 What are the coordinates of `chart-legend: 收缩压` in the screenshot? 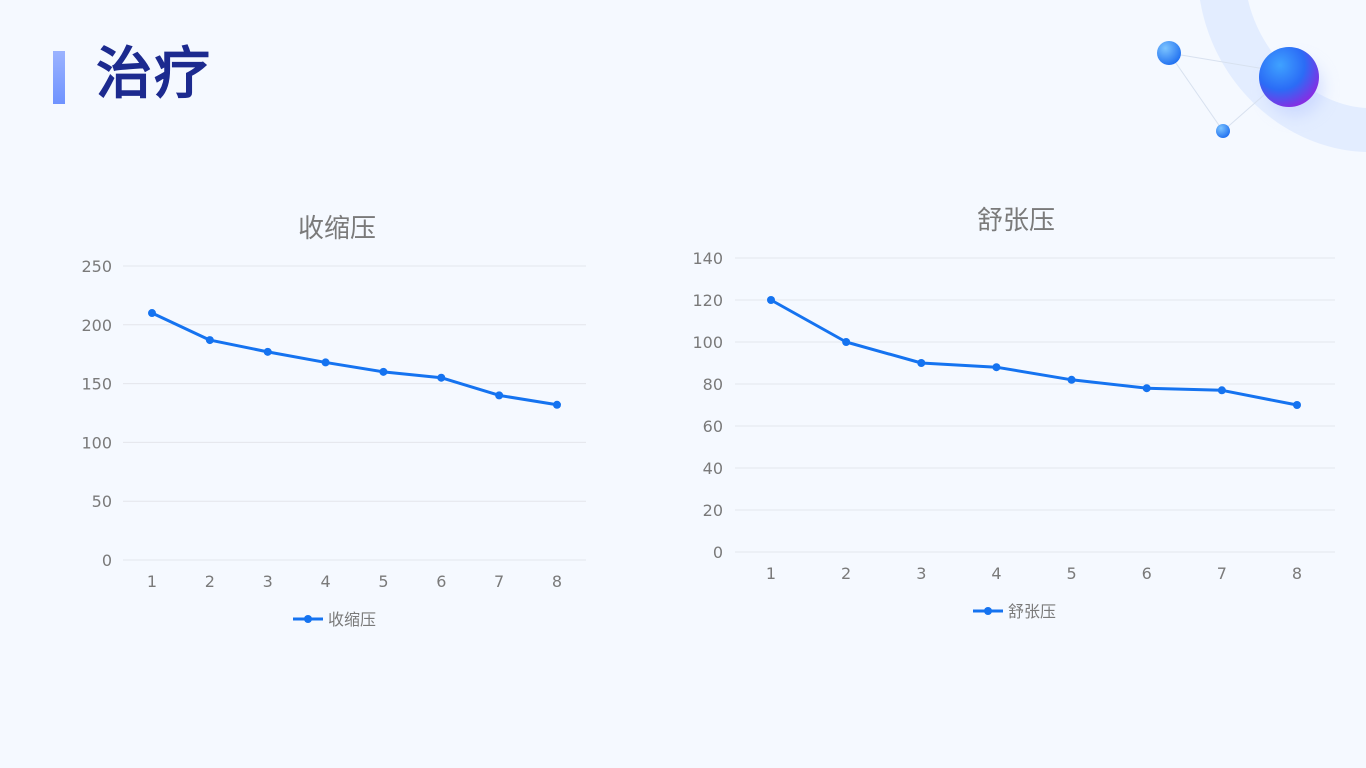 It's located at (334, 619).